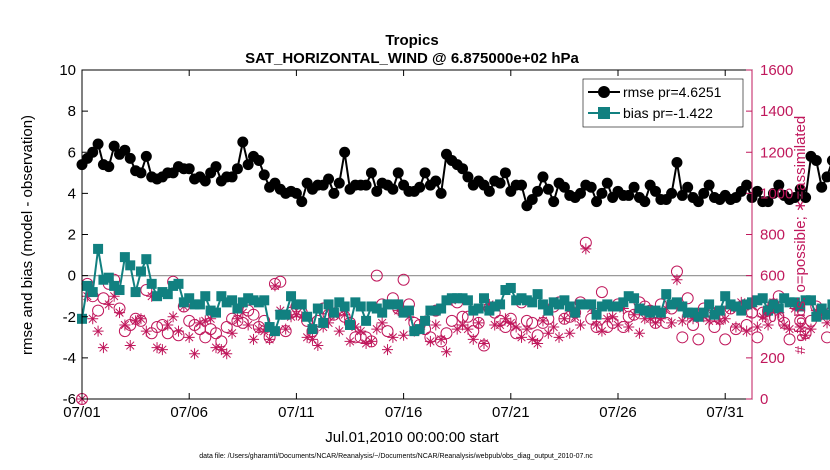 This screenshot has width=830, height=470. I want to click on y-right-axis-ticks: 0 200 400 600 800 1000 1200 1400 1600, so click(769, 235).